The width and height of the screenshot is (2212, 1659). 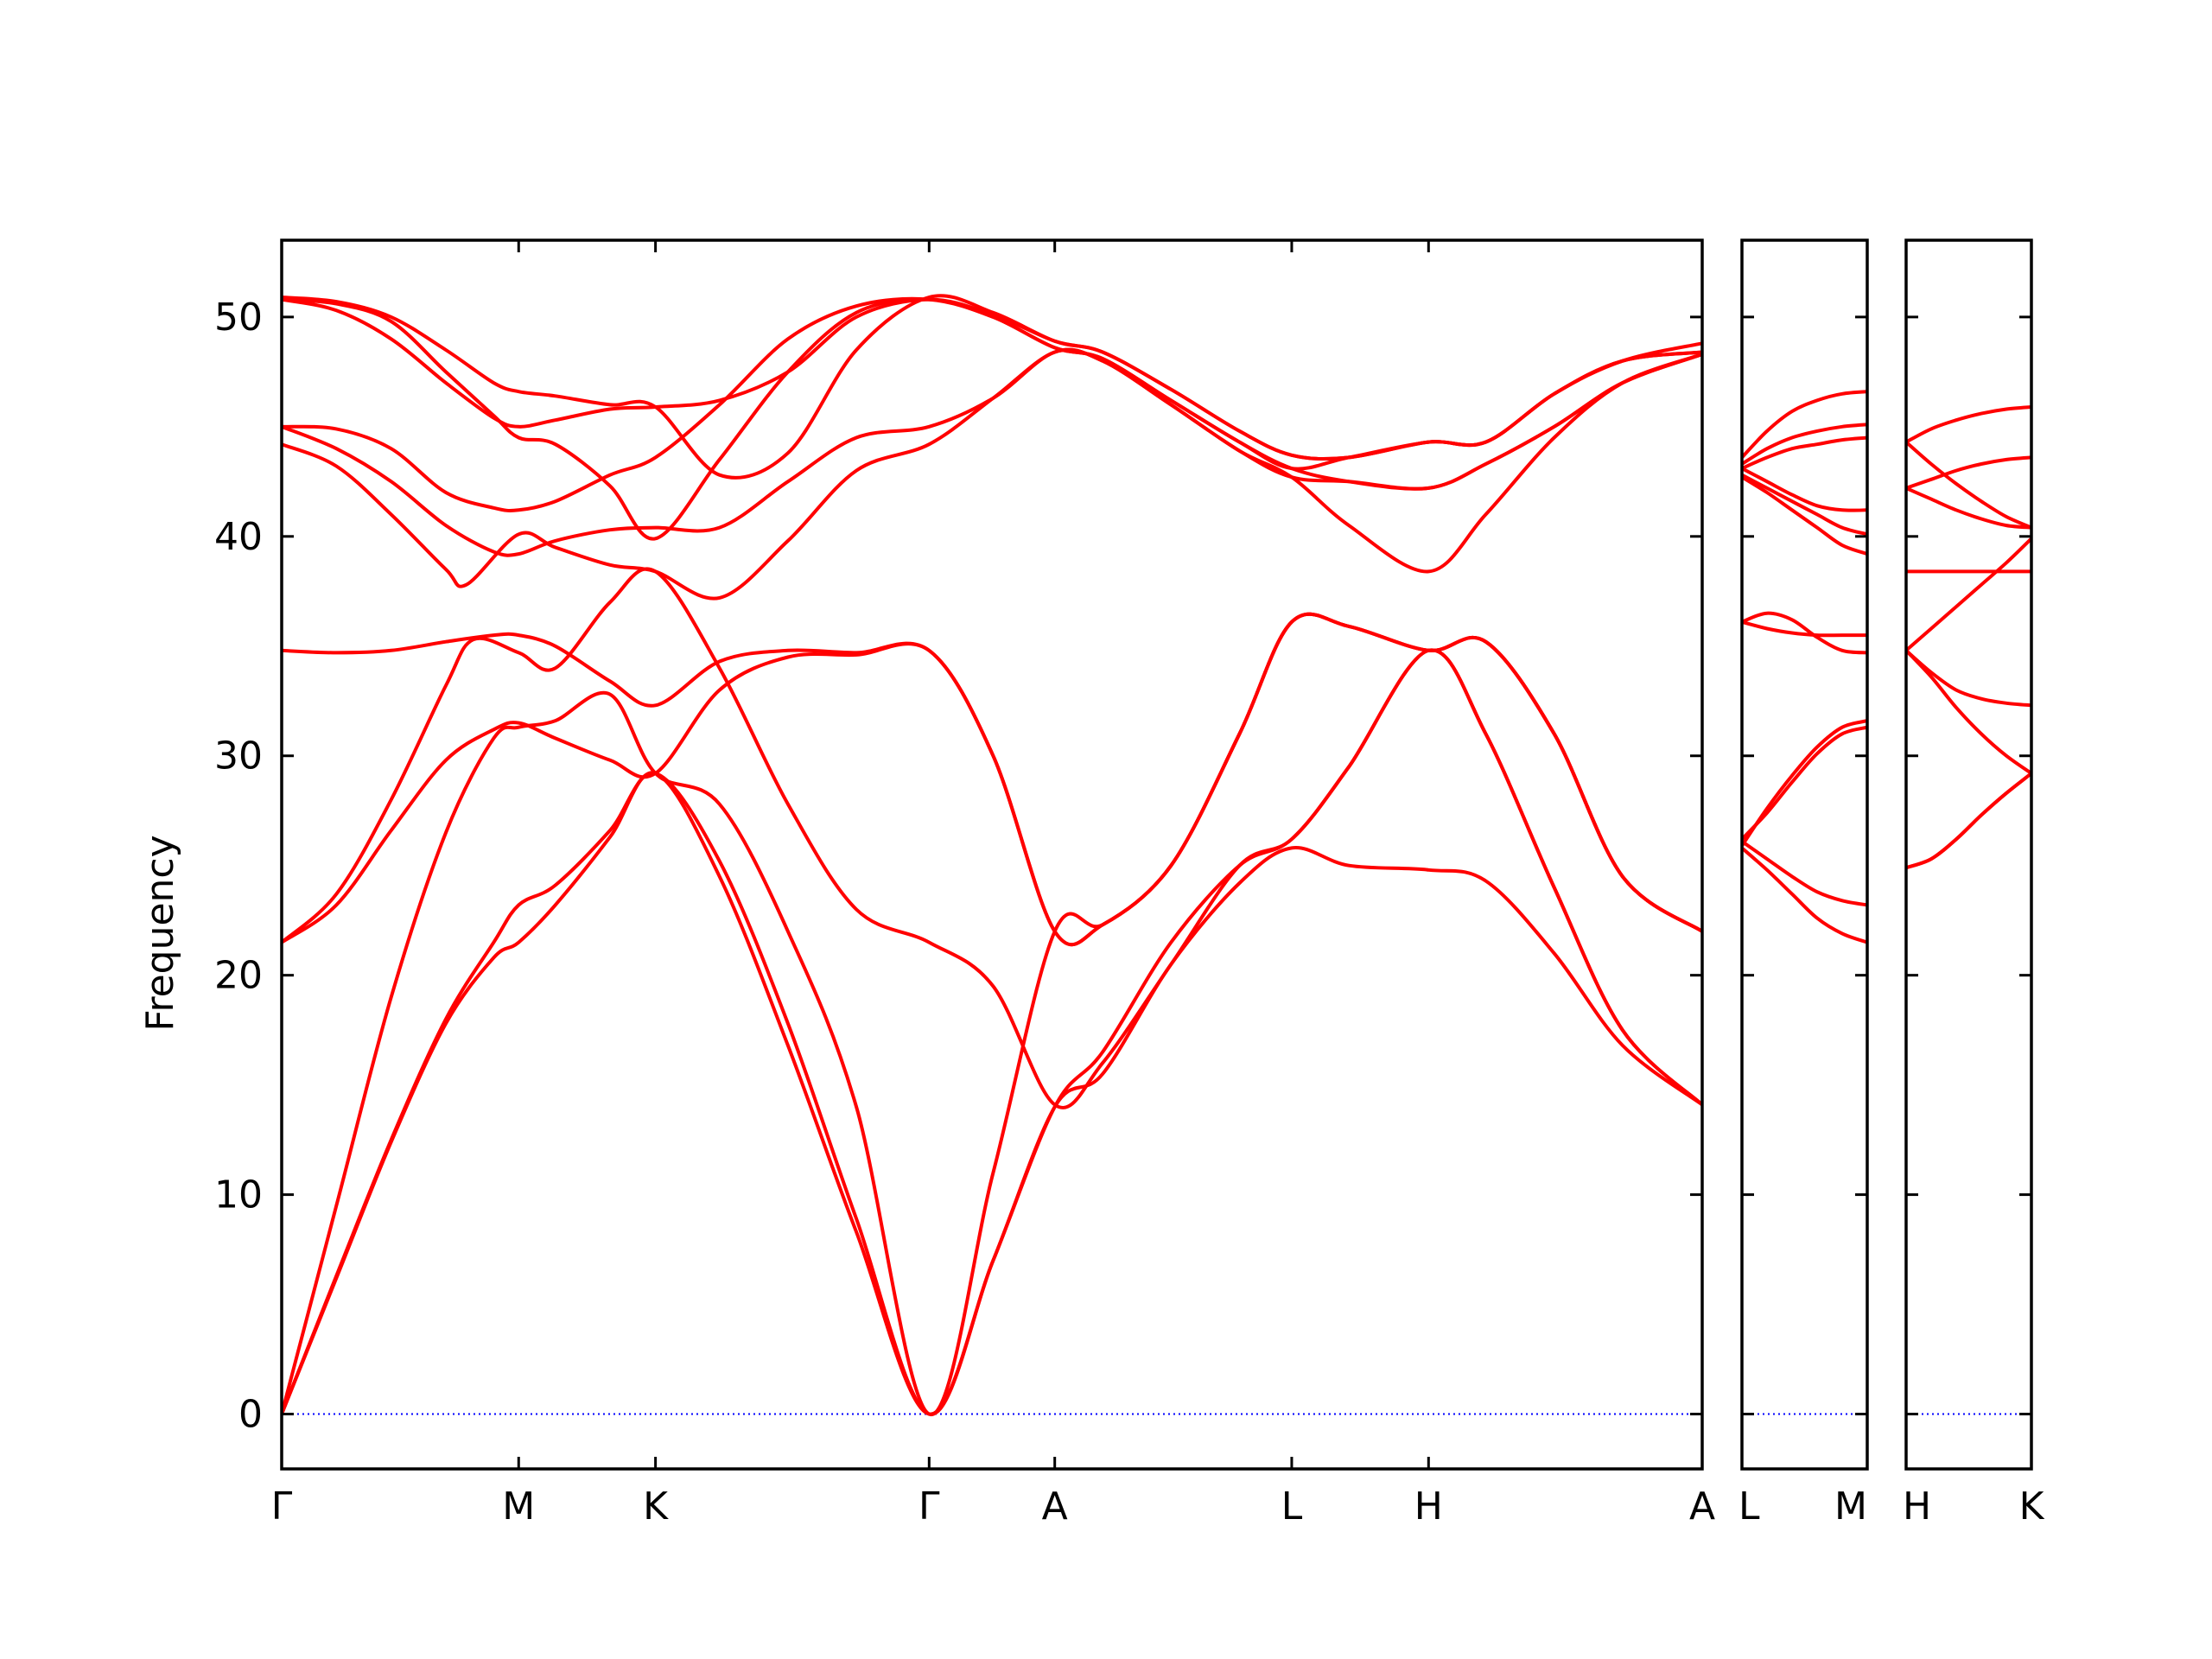 I want to click on y-tick-label: 50, so click(x=238, y=318).